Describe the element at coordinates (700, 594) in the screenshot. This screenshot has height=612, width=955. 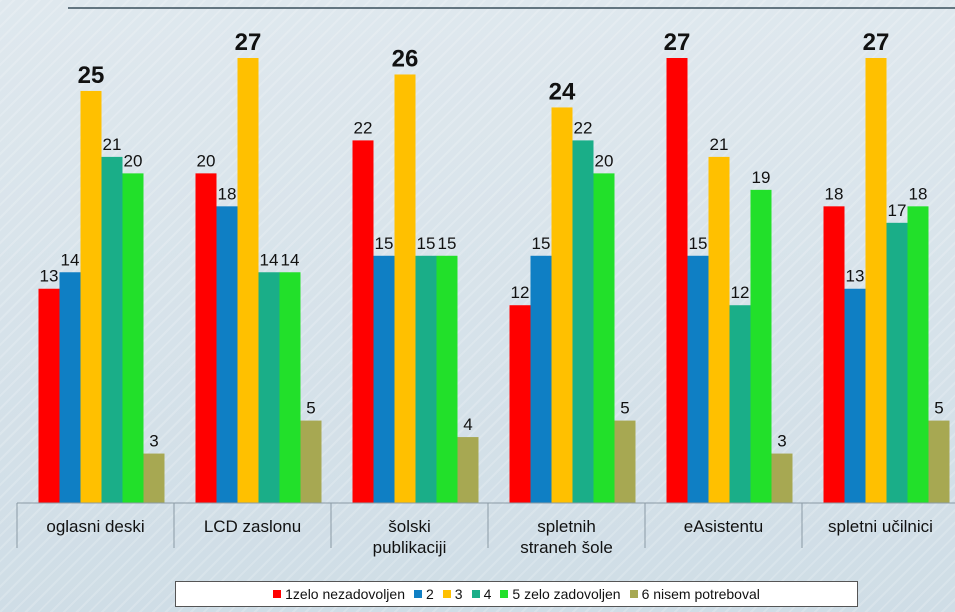
I see `legend-label: 6 nisem potreboval` at that location.